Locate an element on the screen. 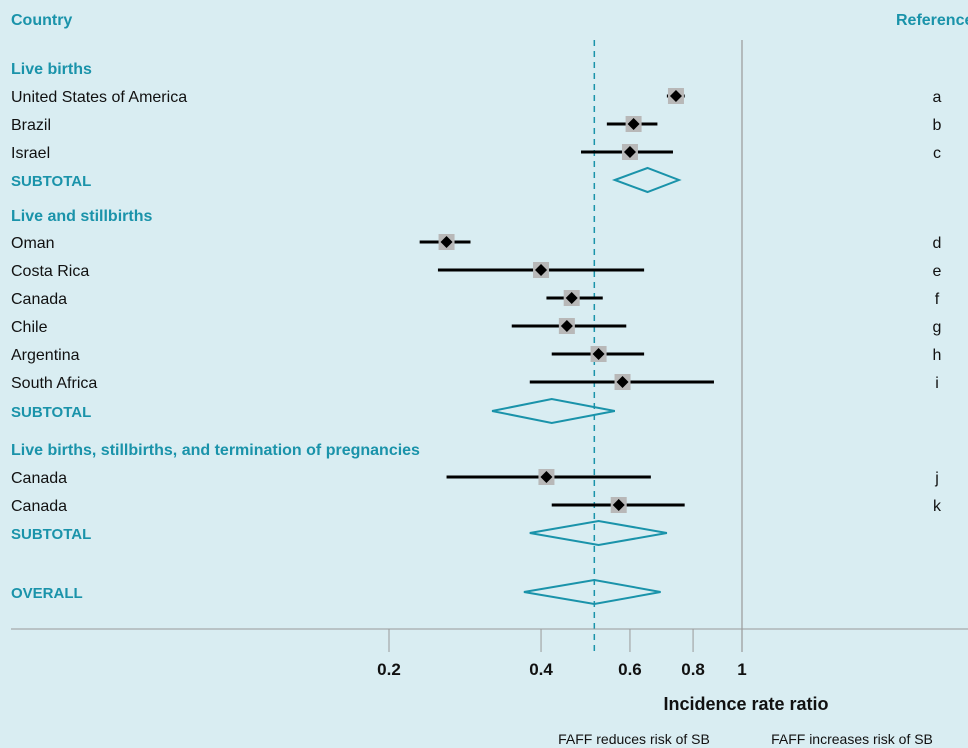 Image resolution: width=968 pixels, height=748 pixels. x-tick-label: 0.2 is located at coordinates (389, 669).